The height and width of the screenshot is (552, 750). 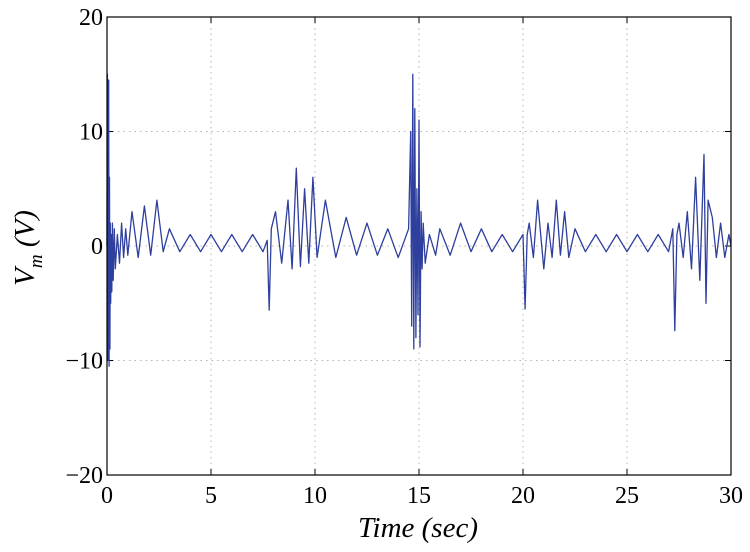 What do you see at coordinates (315, 496) in the screenshot?
I see `x-tick-label: 10` at bounding box center [315, 496].